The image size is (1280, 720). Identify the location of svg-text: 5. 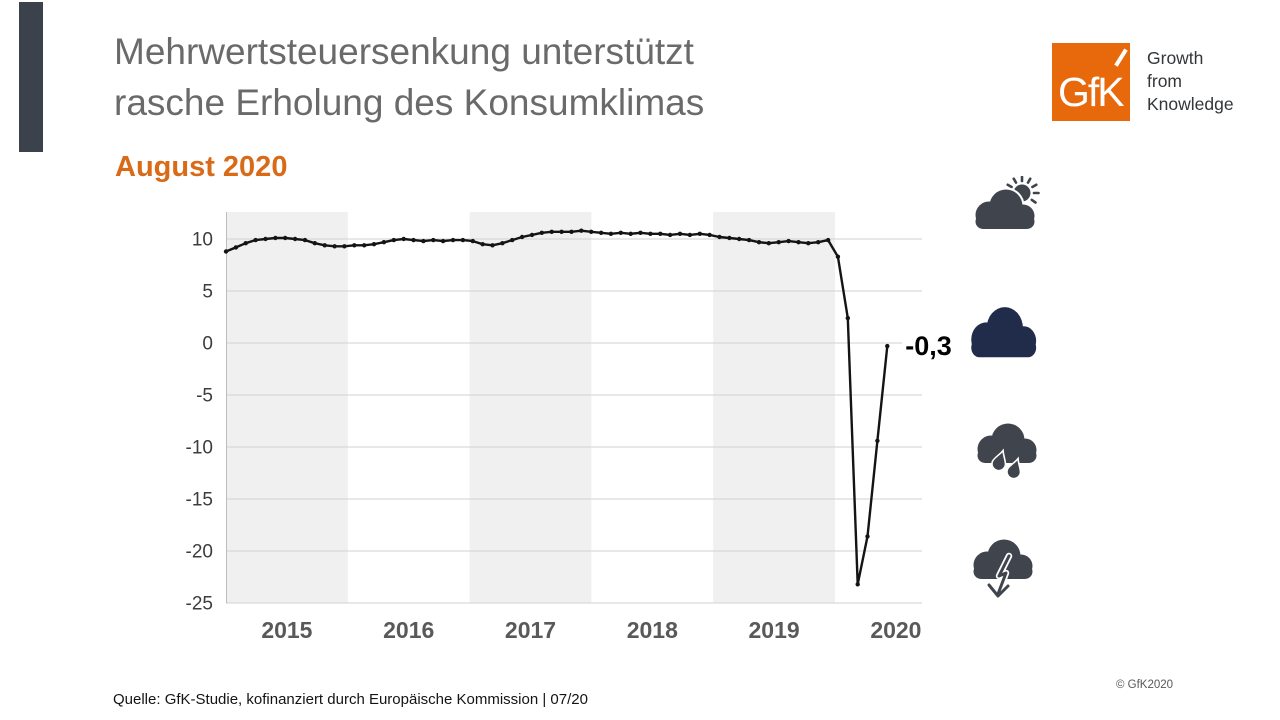
(207, 292).